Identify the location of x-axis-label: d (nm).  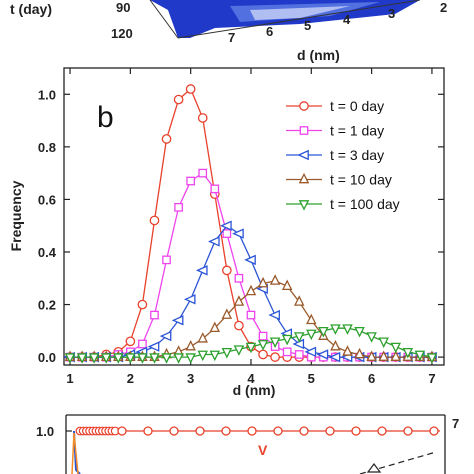
(254, 390).